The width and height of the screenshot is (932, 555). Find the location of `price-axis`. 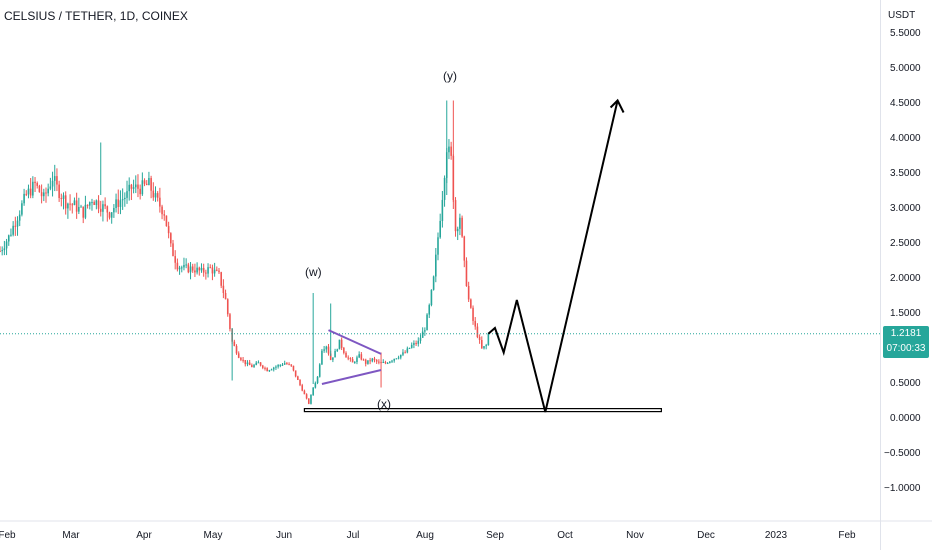

price-axis is located at coordinates (906, 275).